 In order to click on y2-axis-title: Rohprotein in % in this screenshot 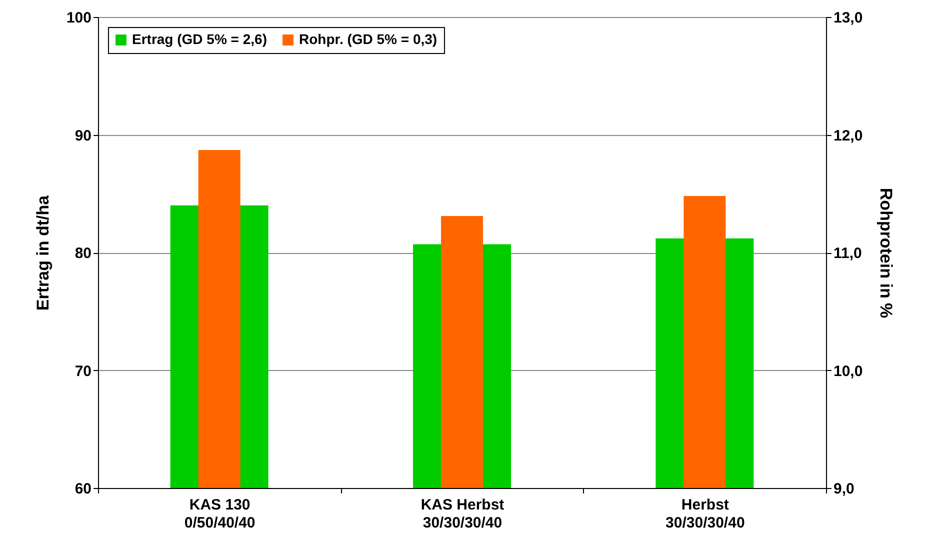, I will do `click(886, 253)`.